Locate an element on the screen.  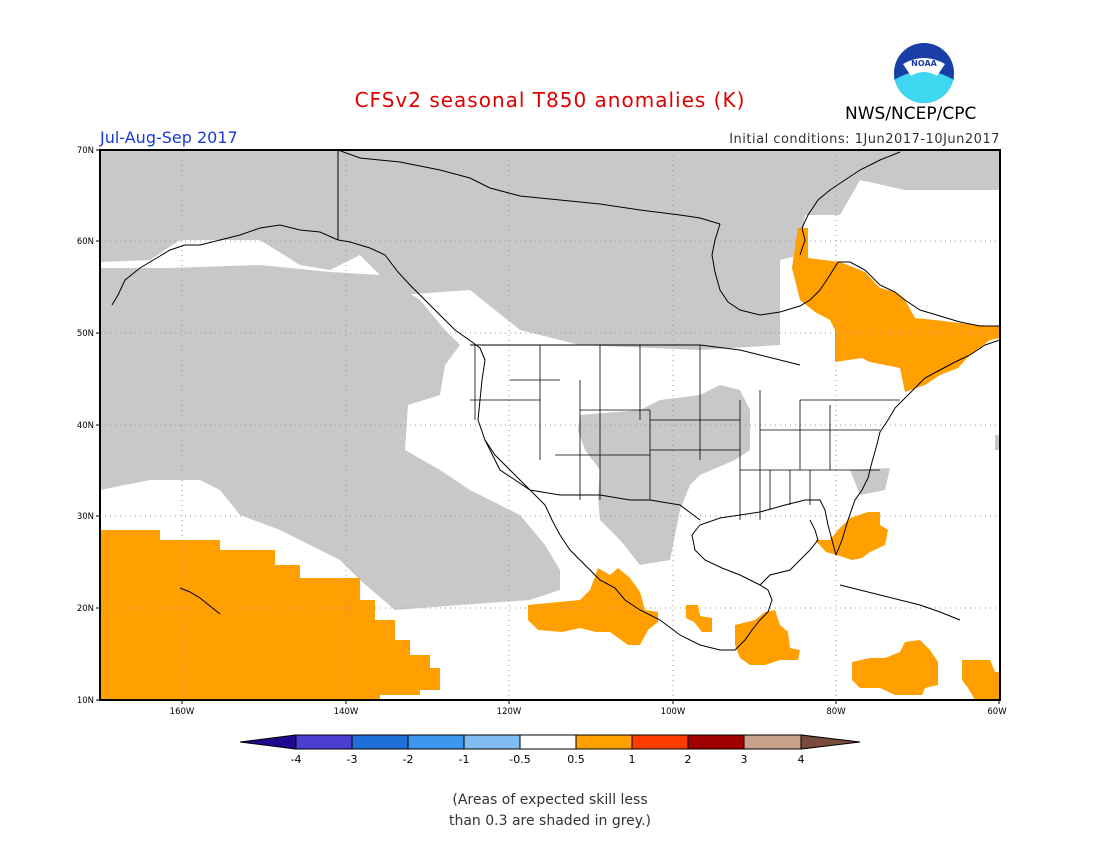
legend-label: -3 is located at coordinates (352, 759).